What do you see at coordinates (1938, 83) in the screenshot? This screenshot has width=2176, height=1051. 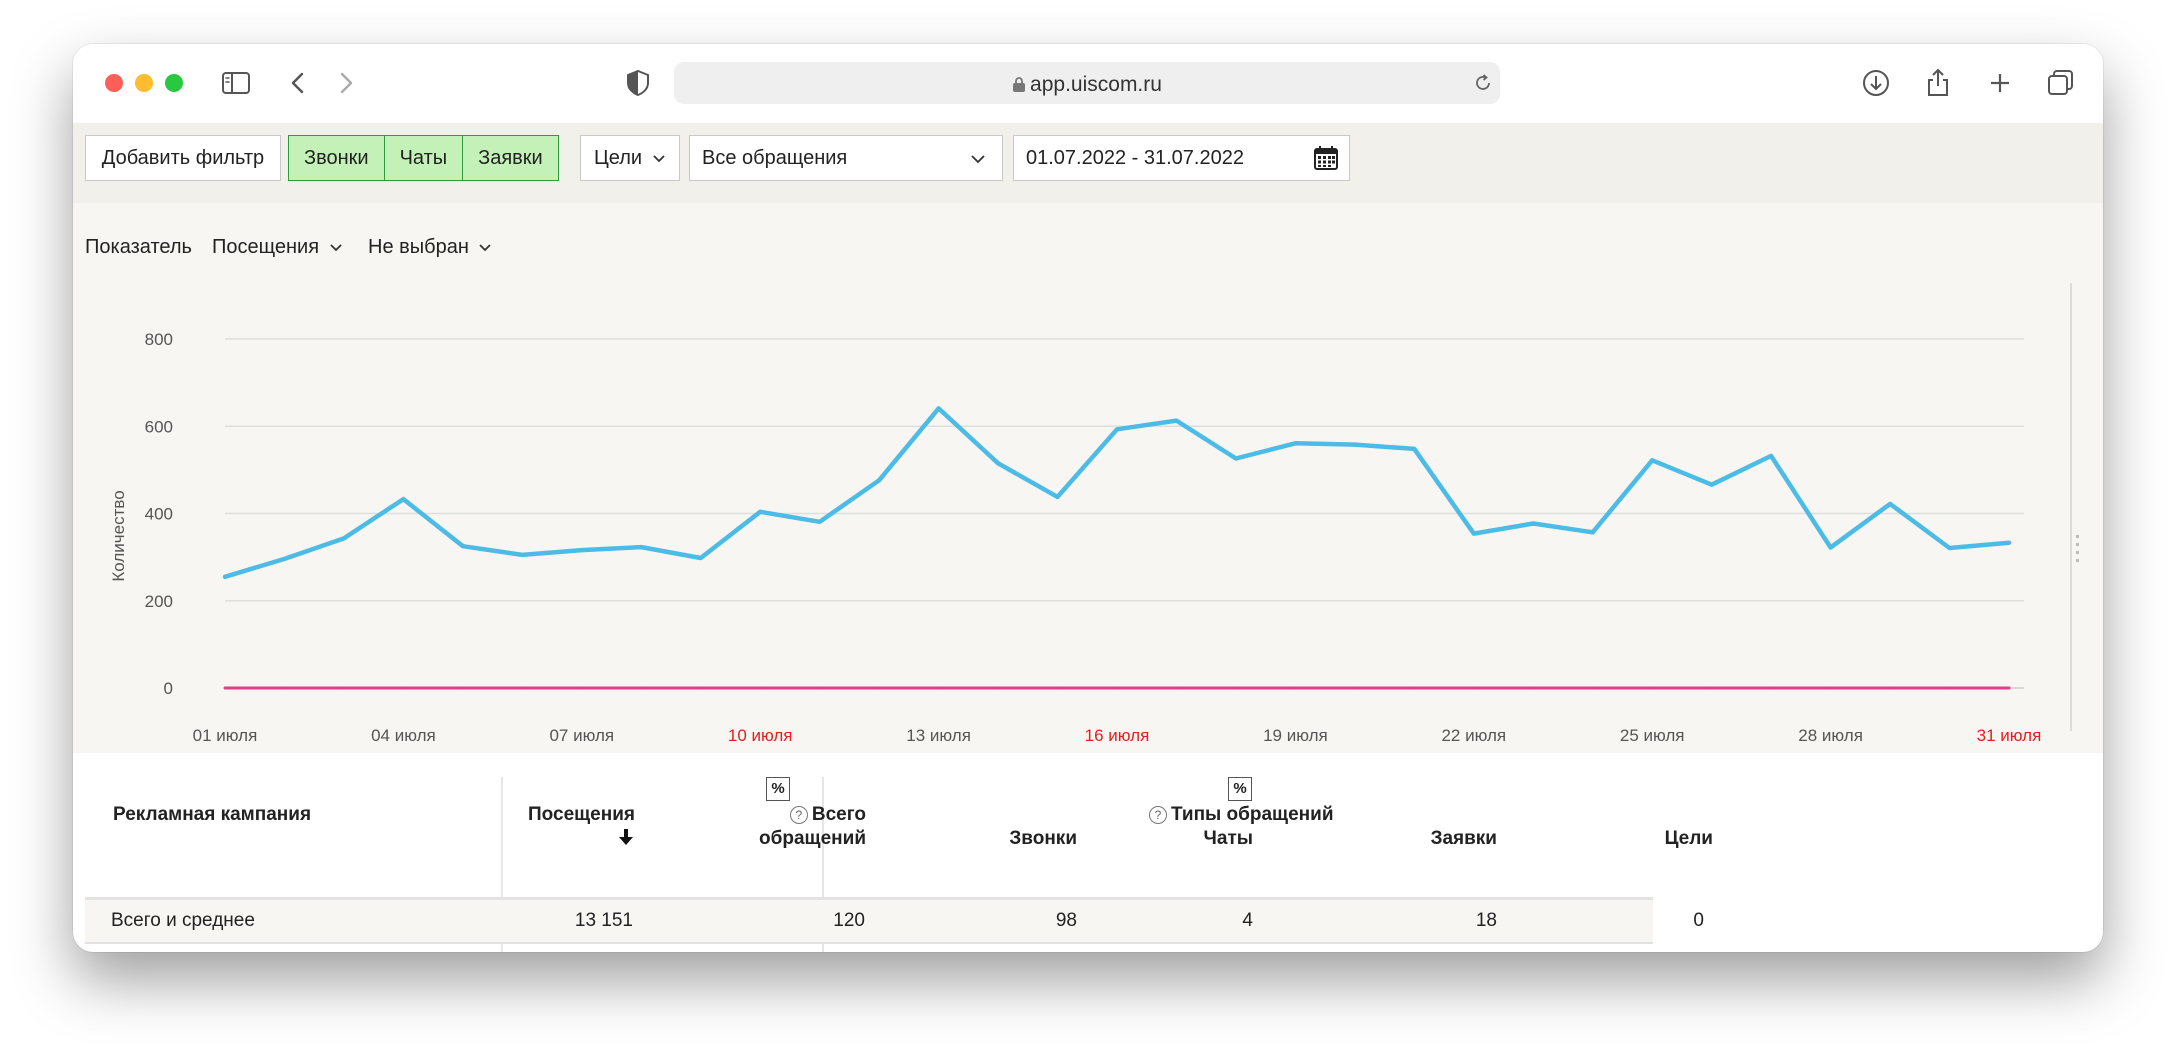 I see `share-icon` at bounding box center [1938, 83].